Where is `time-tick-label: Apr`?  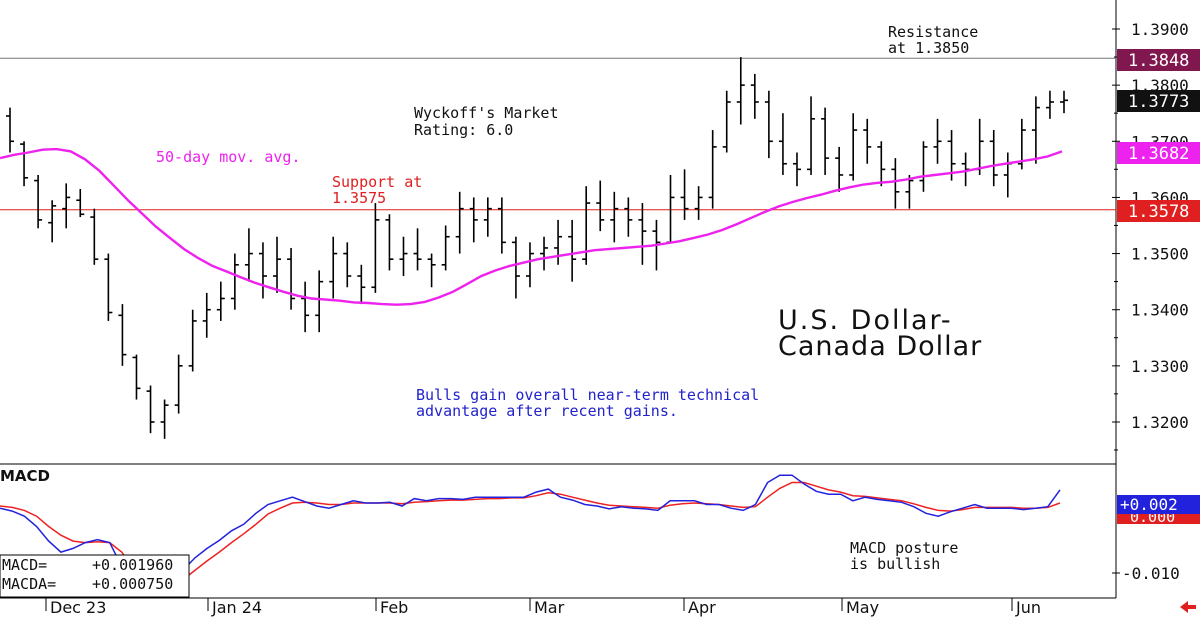 time-tick-label: Apr is located at coordinates (702, 607).